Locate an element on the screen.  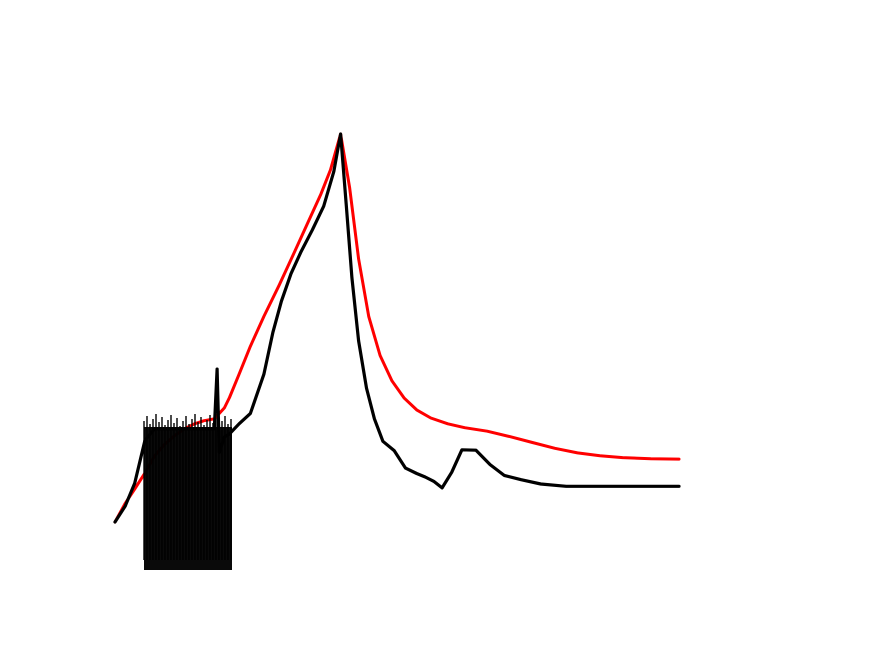
oscillation-lines is located at coordinates (187, 487).